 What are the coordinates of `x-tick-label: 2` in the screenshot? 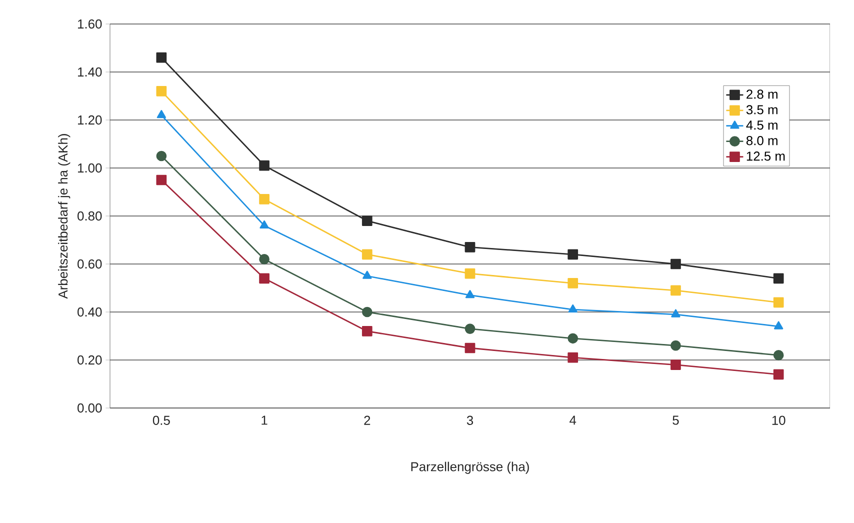 It's located at (367, 420).